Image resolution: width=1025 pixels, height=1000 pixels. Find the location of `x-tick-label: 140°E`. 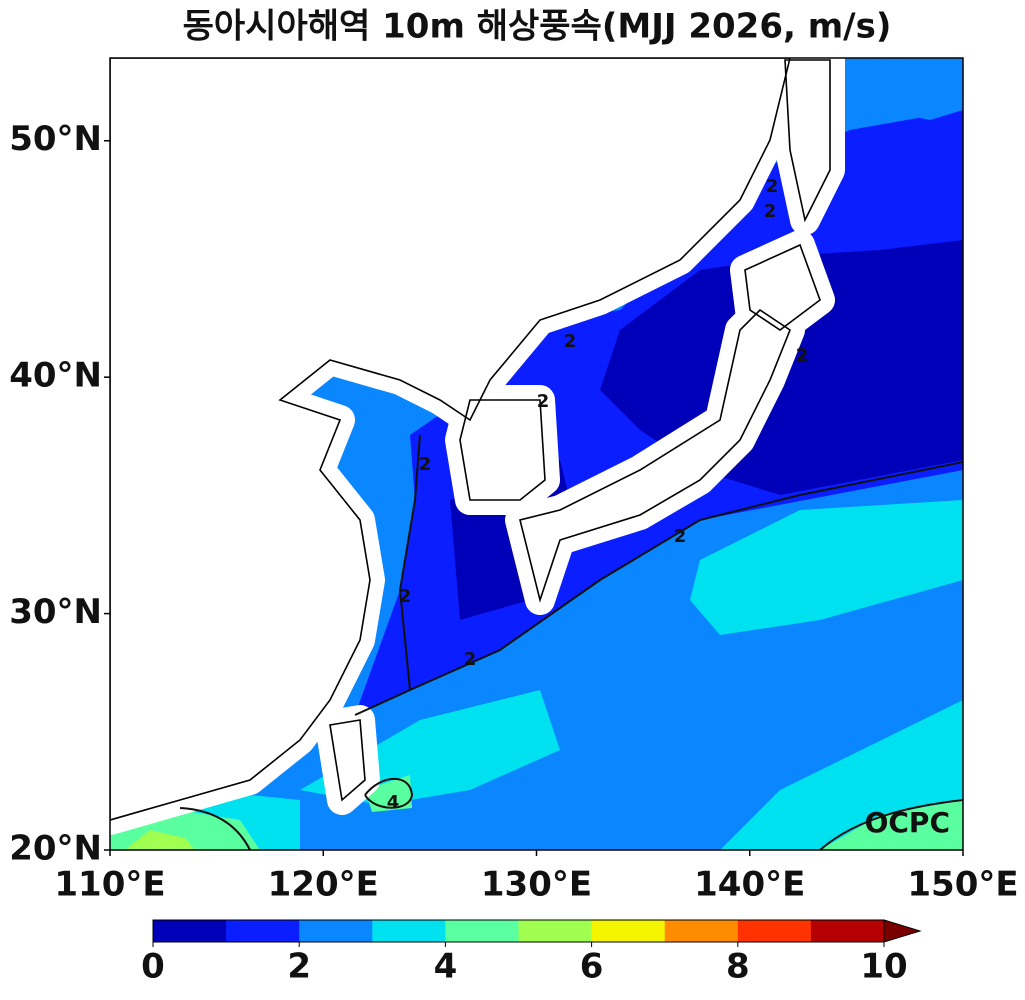

x-tick-label: 140°E is located at coordinates (749, 885).